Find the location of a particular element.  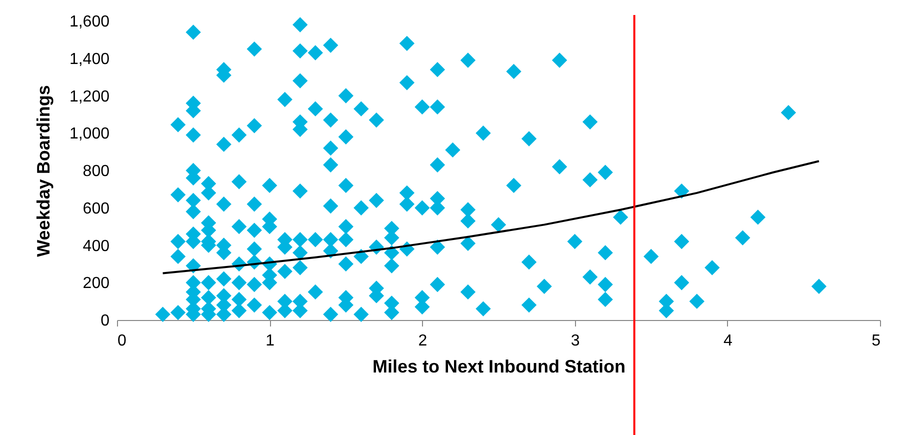

y-axis-title: Weekday Boardings is located at coordinates (43, 171).